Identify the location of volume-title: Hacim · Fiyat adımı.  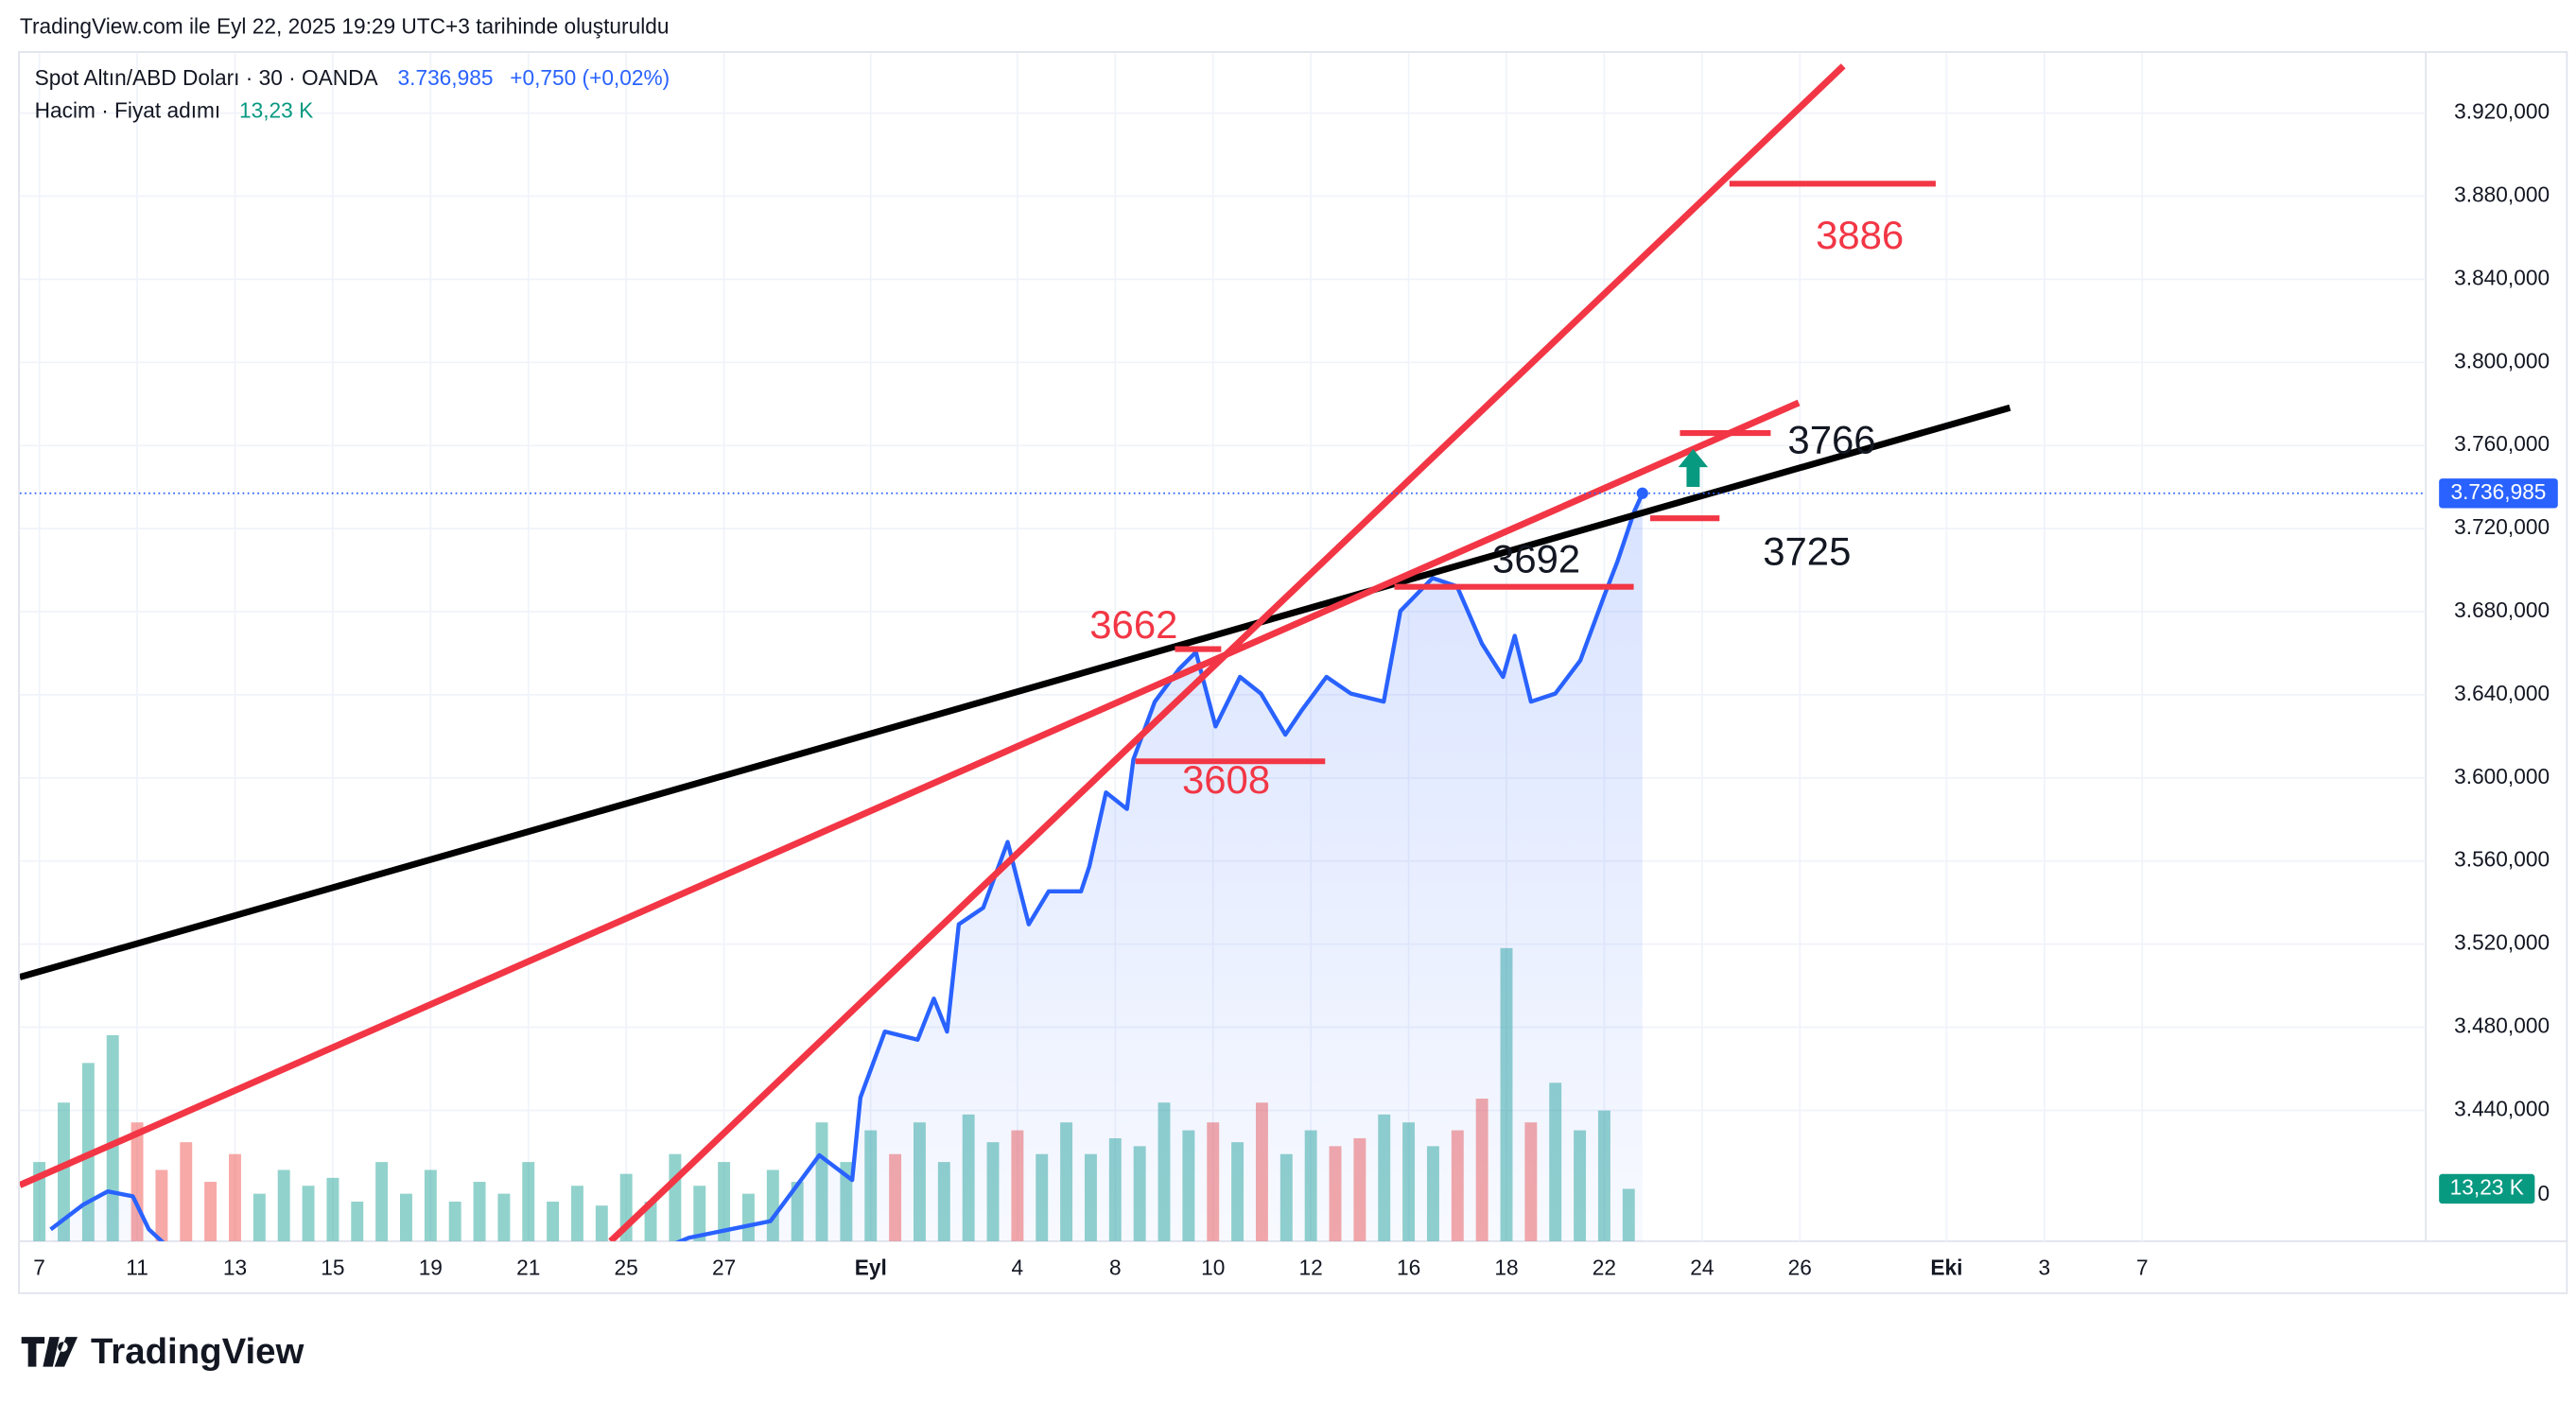
(128, 110).